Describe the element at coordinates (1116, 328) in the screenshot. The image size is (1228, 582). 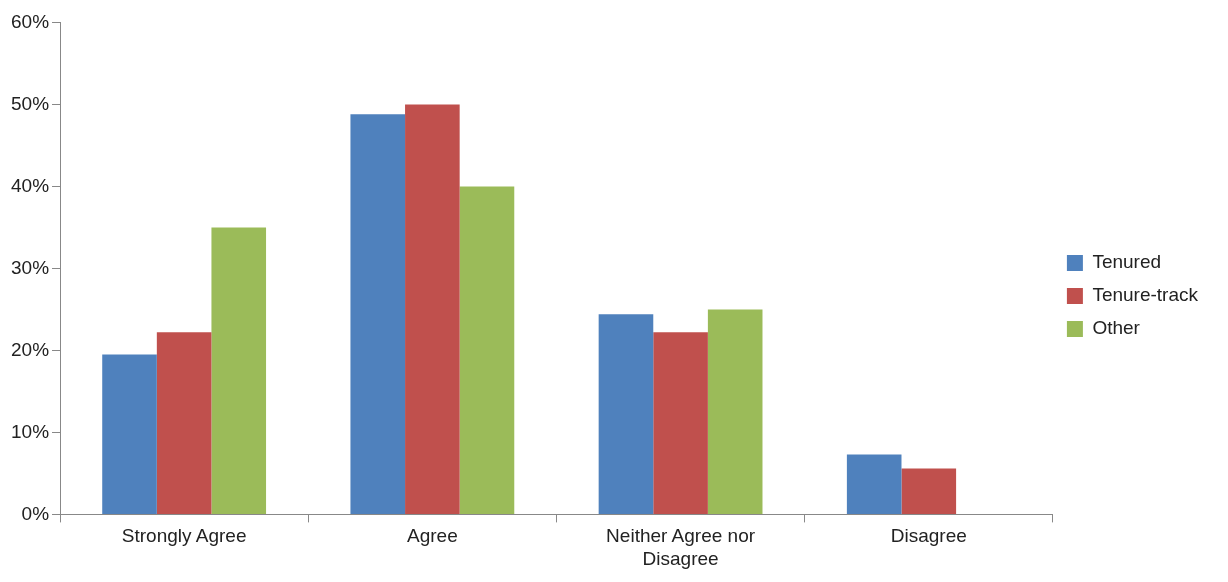
I see `legend-label: Other` at that location.